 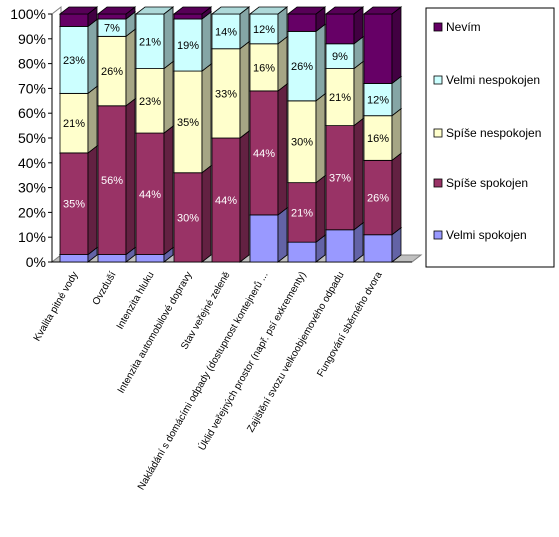 I want to click on bar-stack: 44% 33% 14%, so click(x=230, y=134).